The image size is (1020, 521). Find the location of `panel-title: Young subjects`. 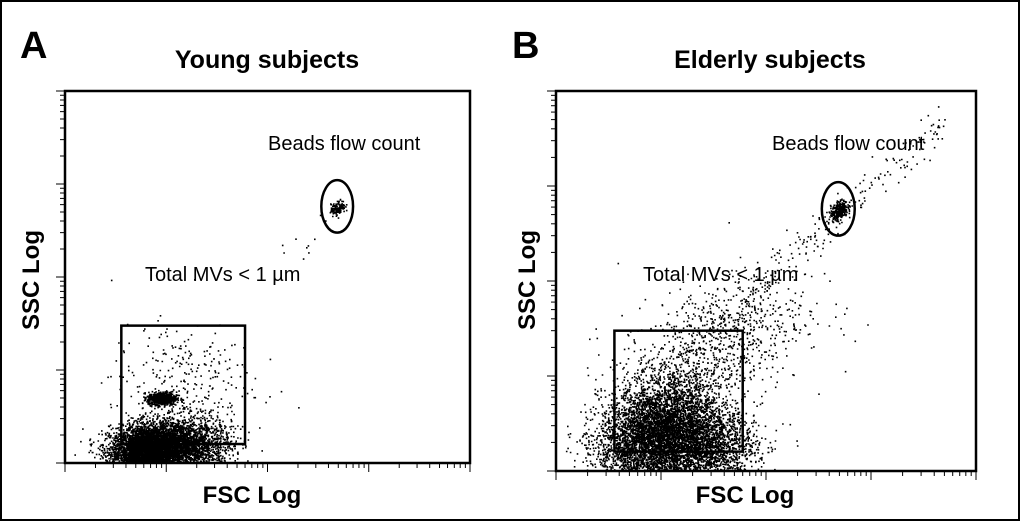

panel-title: Young subjects is located at coordinates (267, 60).